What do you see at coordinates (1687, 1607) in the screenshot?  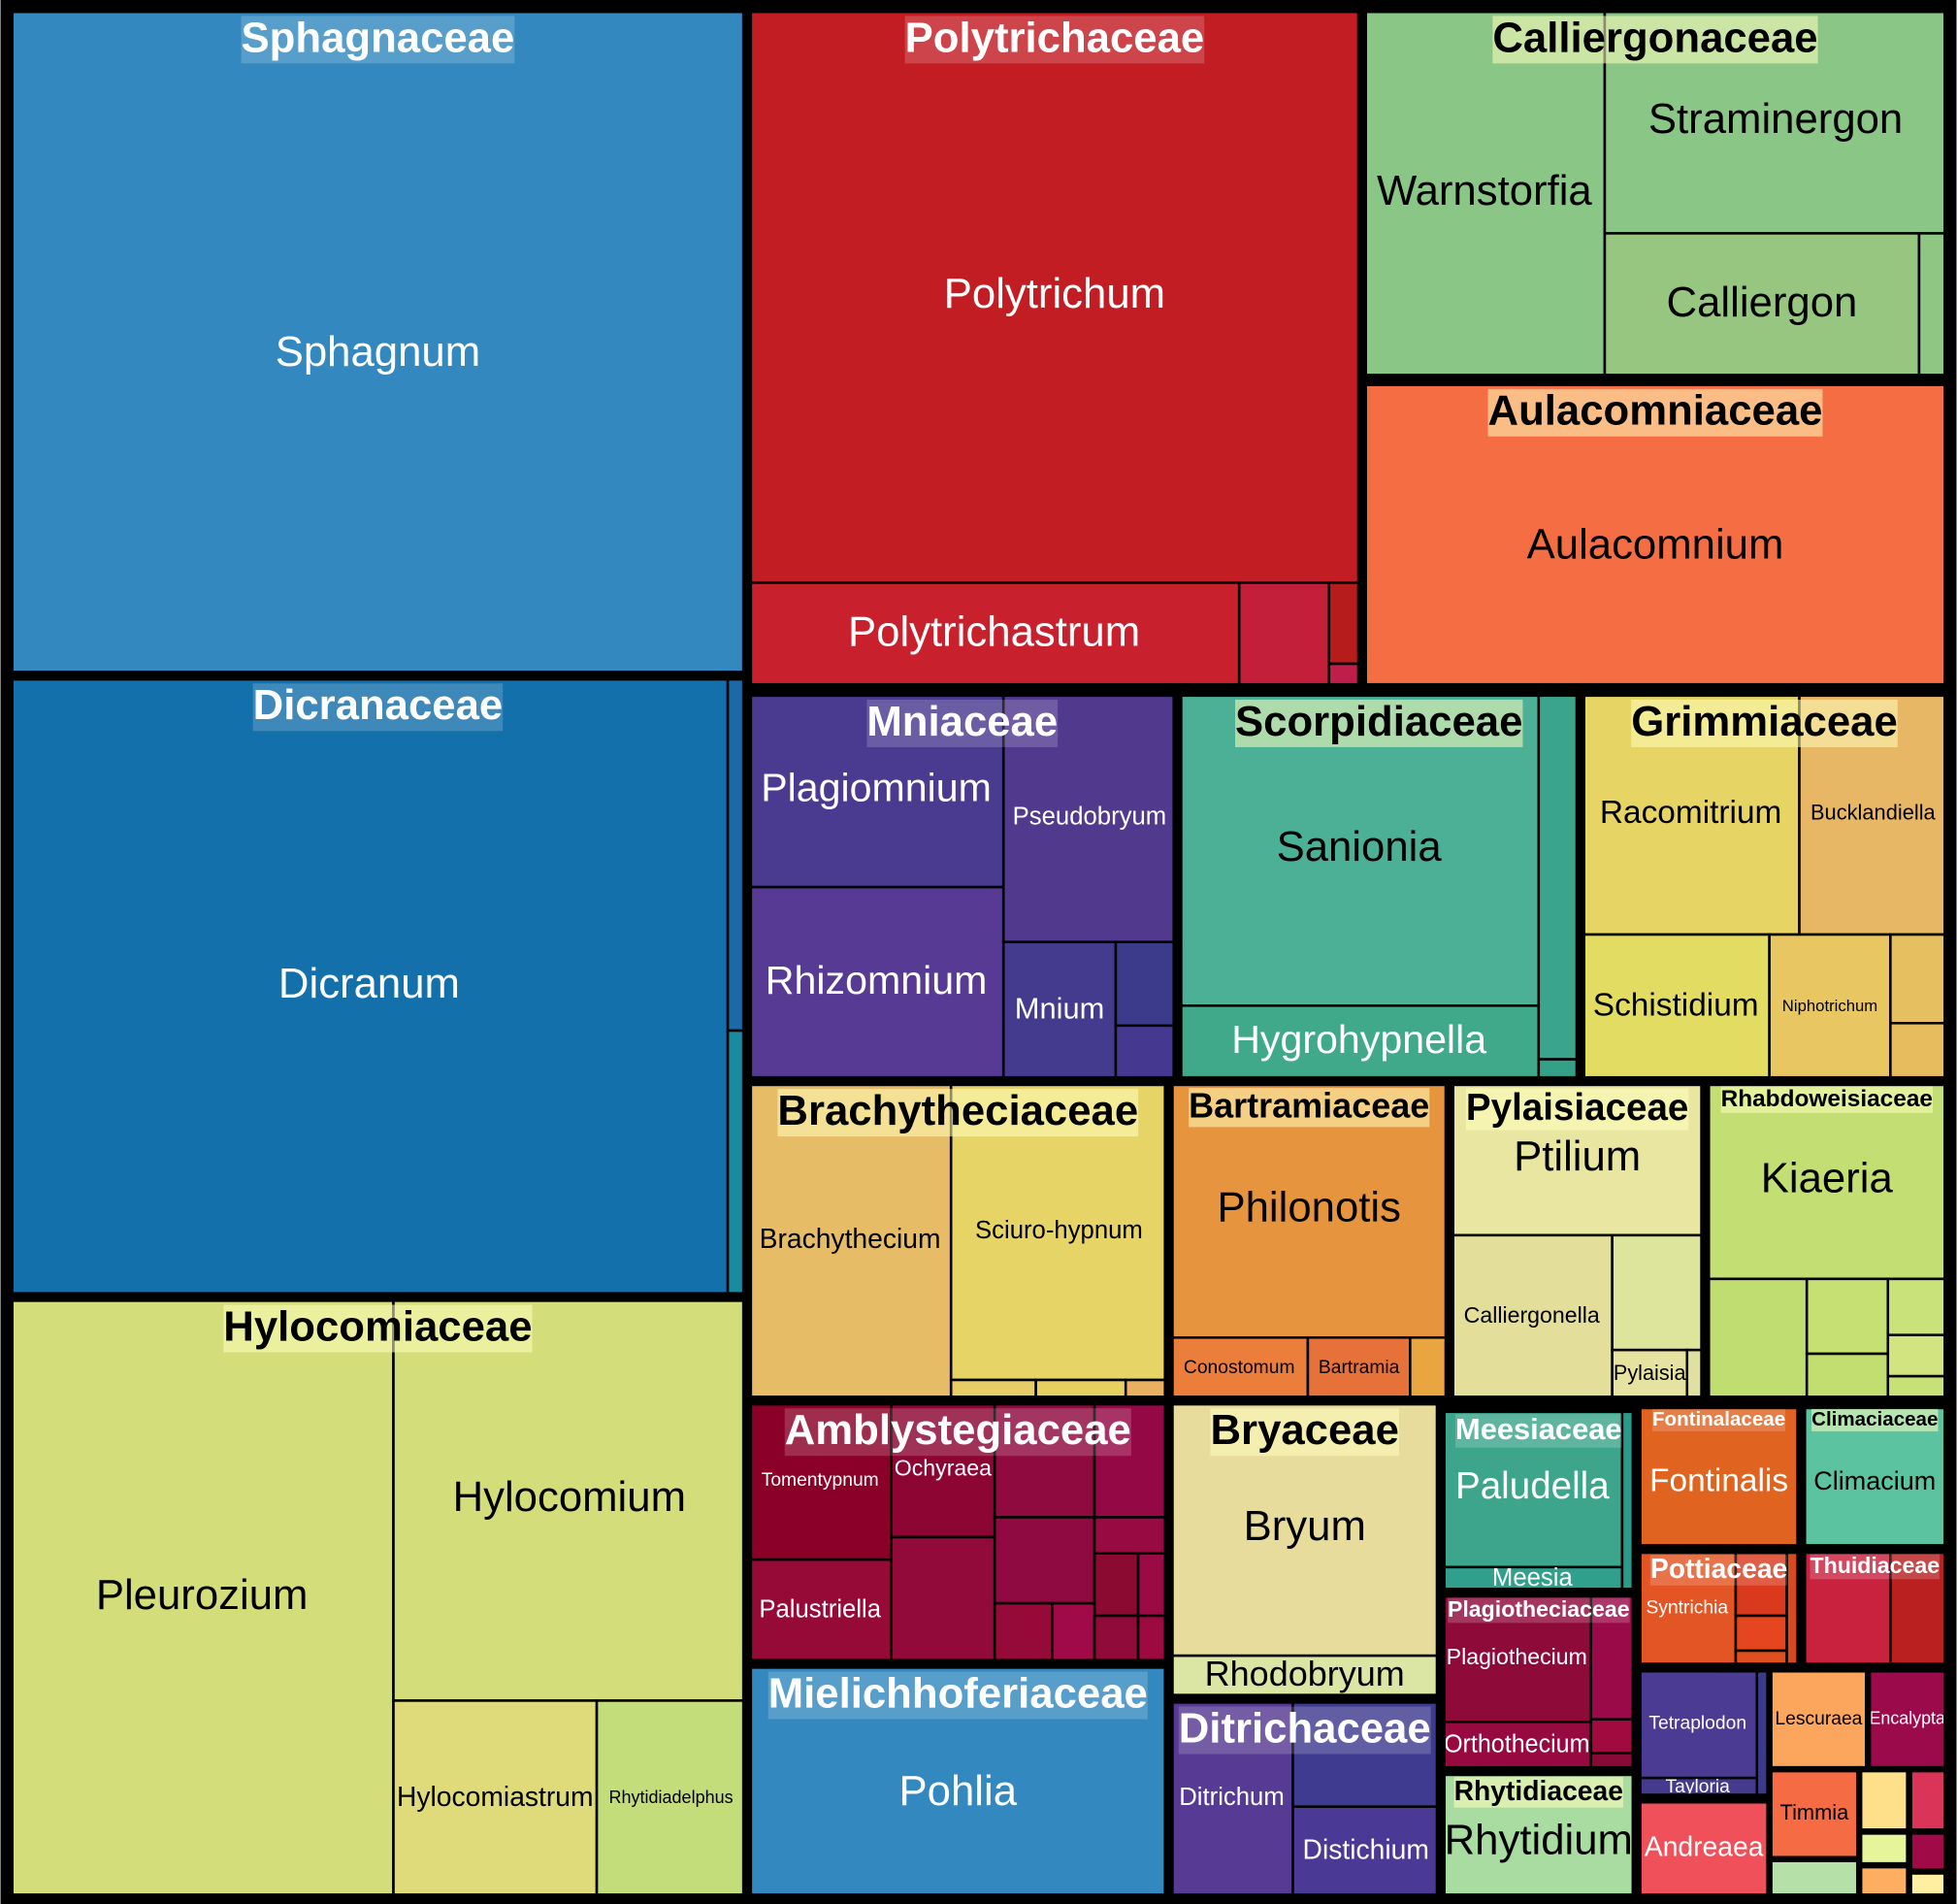 I see `genus-label: Syntrichia` at bounding box center [1687, 1607].